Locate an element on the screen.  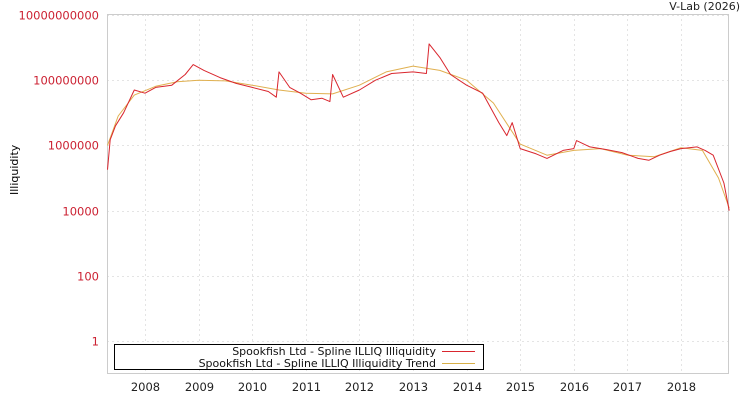
legend-item-illiquidity: Spookfish Ltd - Spline ILLIQ Illiquidity is located at coordinates (353, 351).